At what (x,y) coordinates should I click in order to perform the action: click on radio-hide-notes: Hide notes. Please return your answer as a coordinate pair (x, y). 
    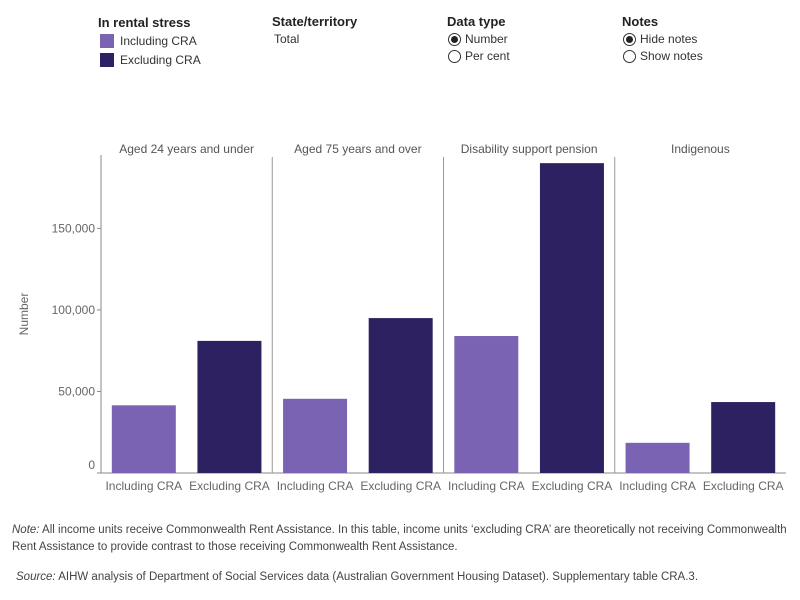
    Looking at the image, I should click on (660, 39).